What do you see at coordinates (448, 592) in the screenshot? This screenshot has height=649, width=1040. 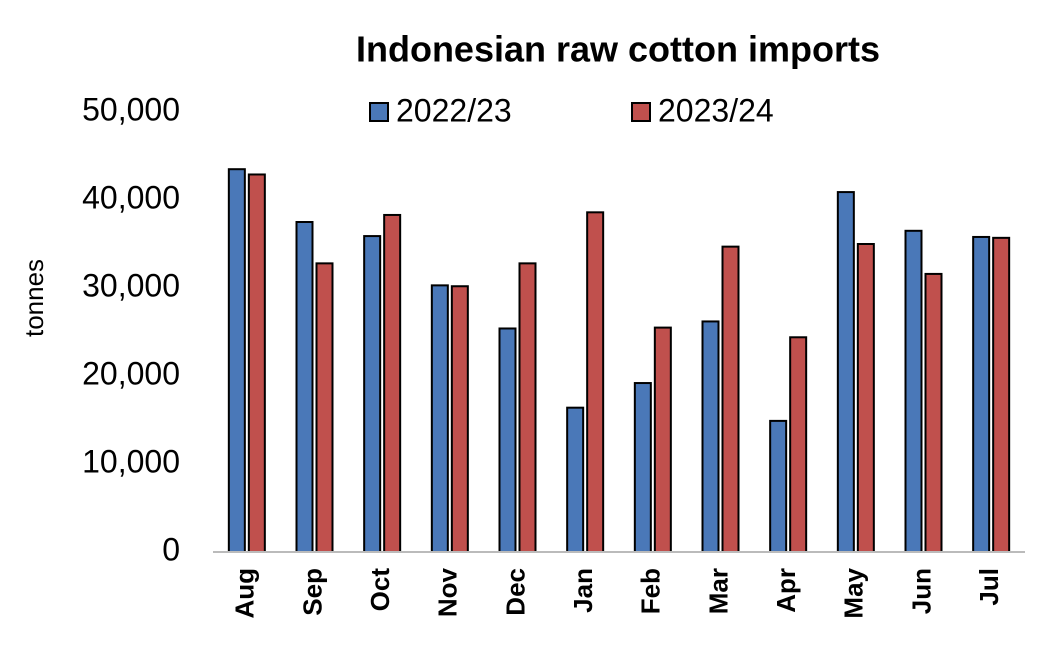 I see `x-tick-label: Nov` at bounding box center [448, 592].